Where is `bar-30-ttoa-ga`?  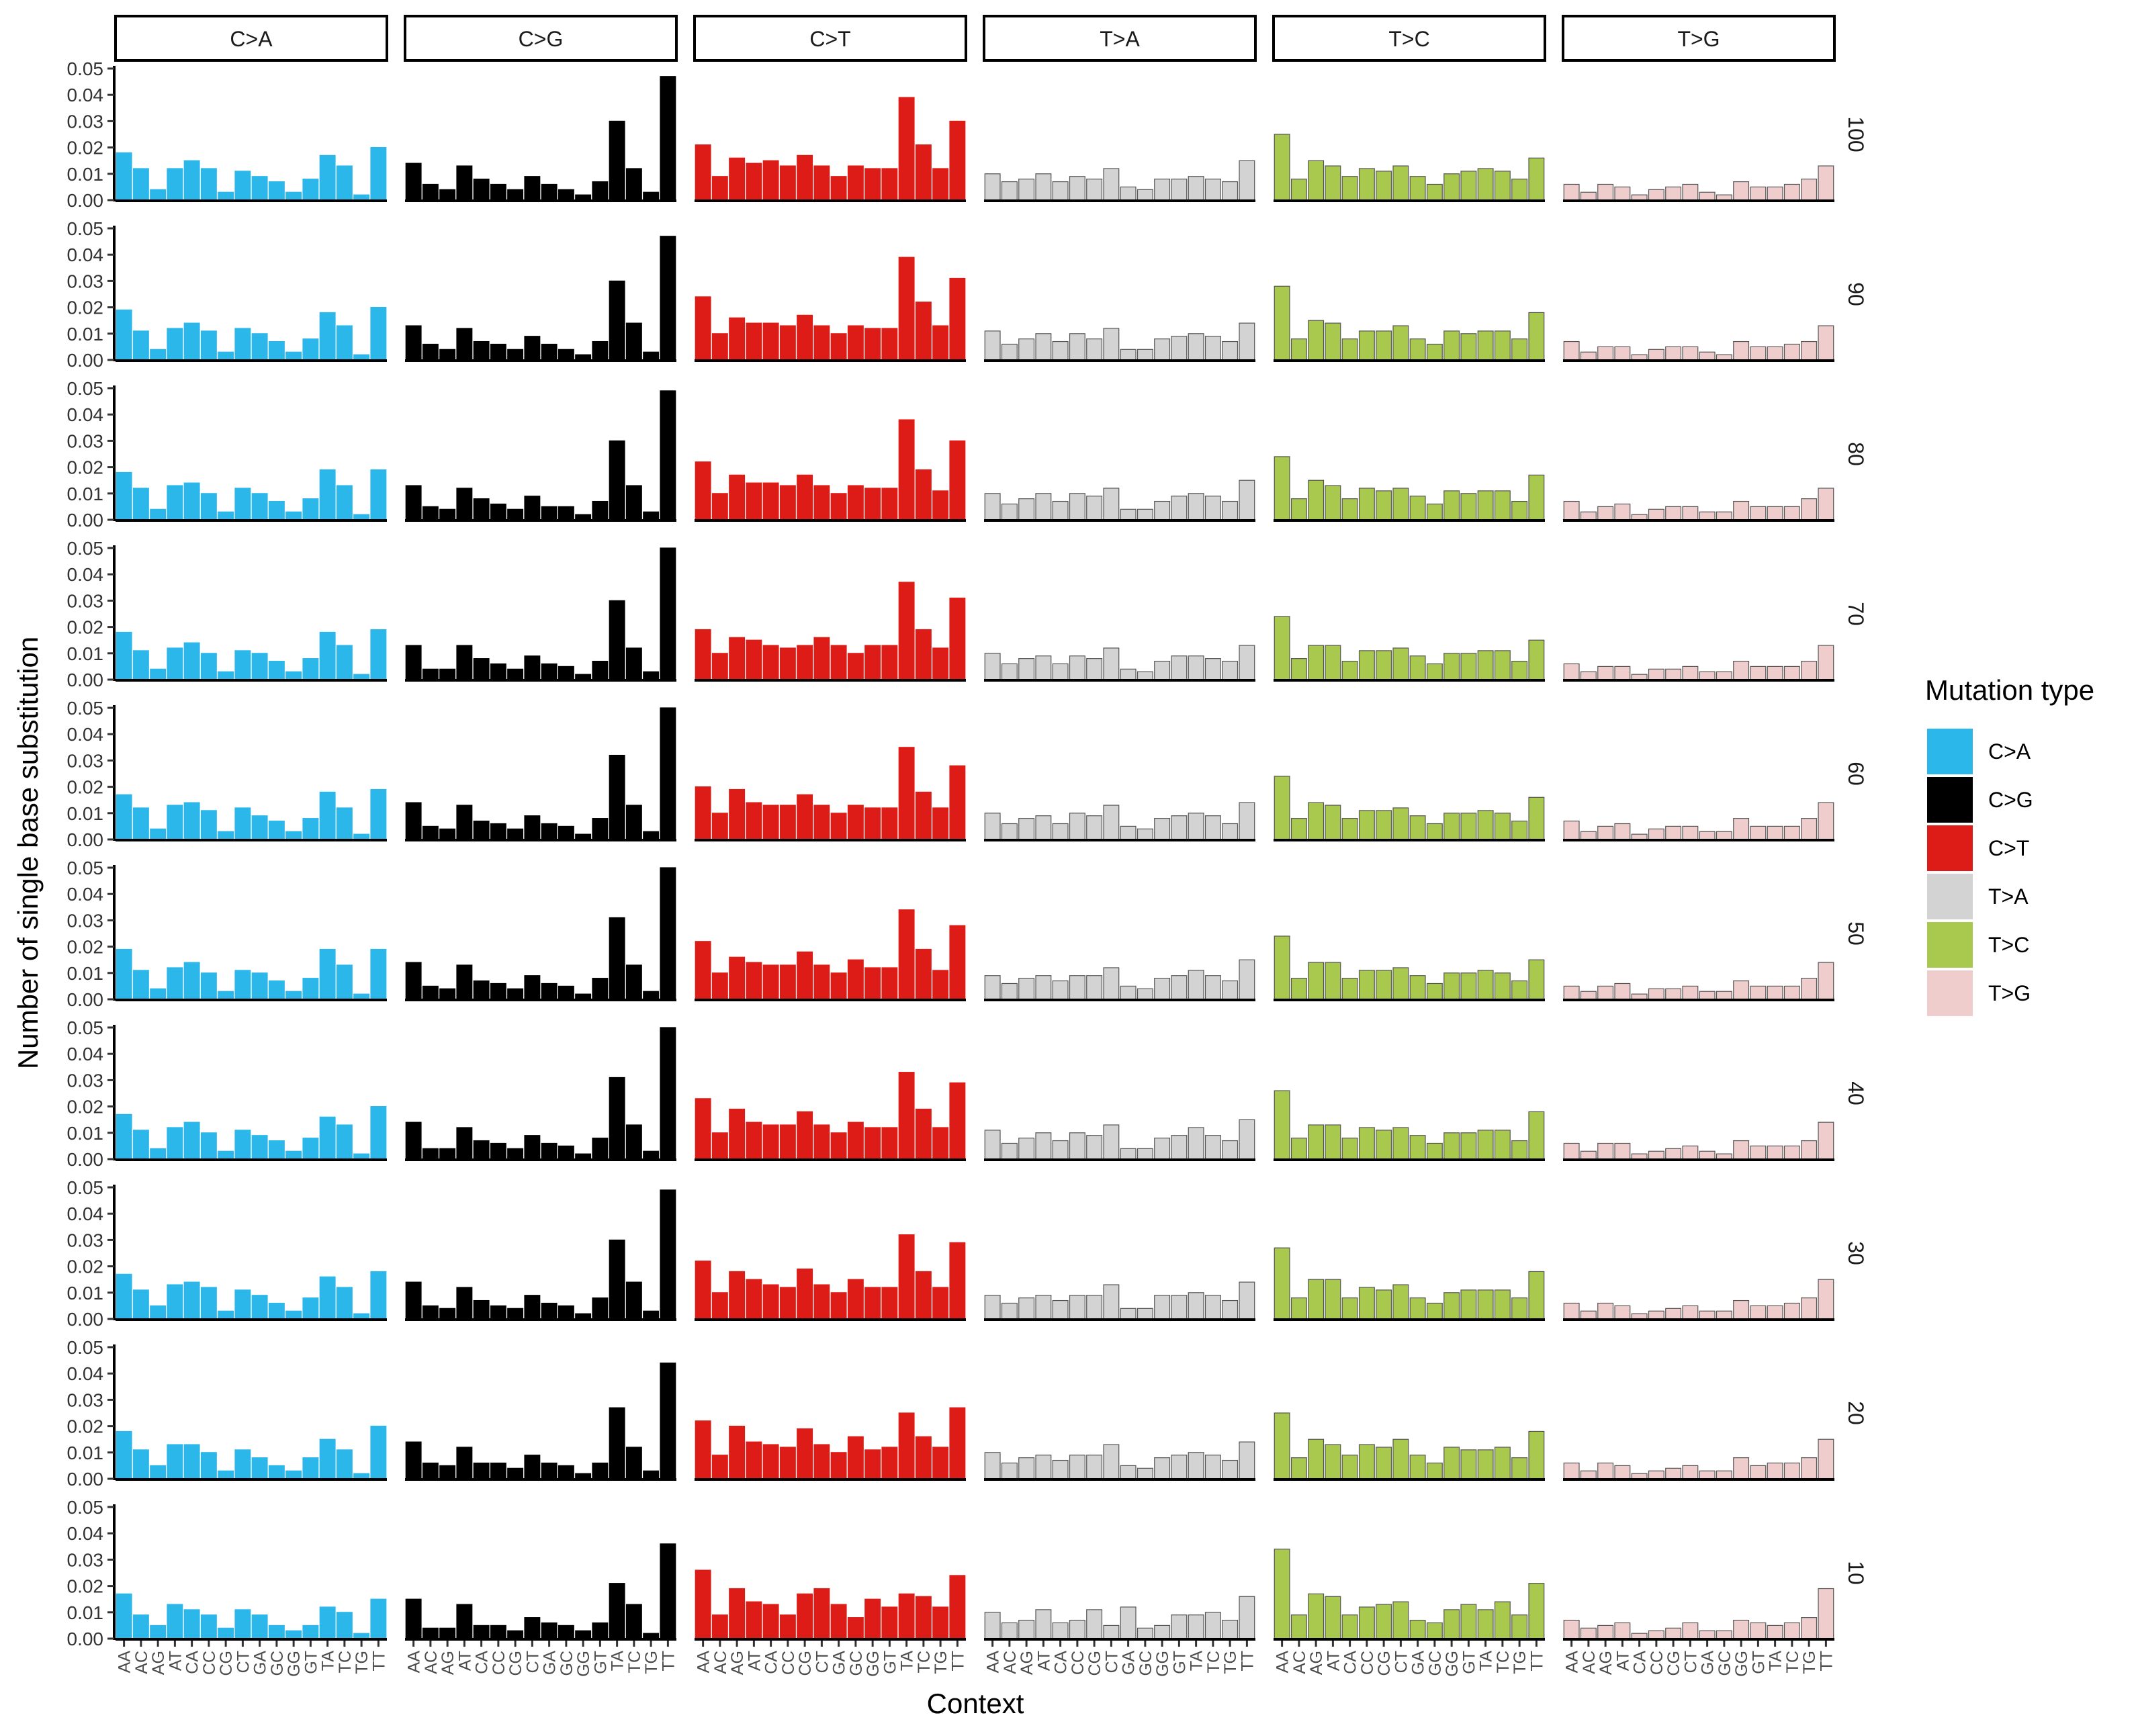 bar-30-ttoa-ga is located at coordinates (1128, 1314).